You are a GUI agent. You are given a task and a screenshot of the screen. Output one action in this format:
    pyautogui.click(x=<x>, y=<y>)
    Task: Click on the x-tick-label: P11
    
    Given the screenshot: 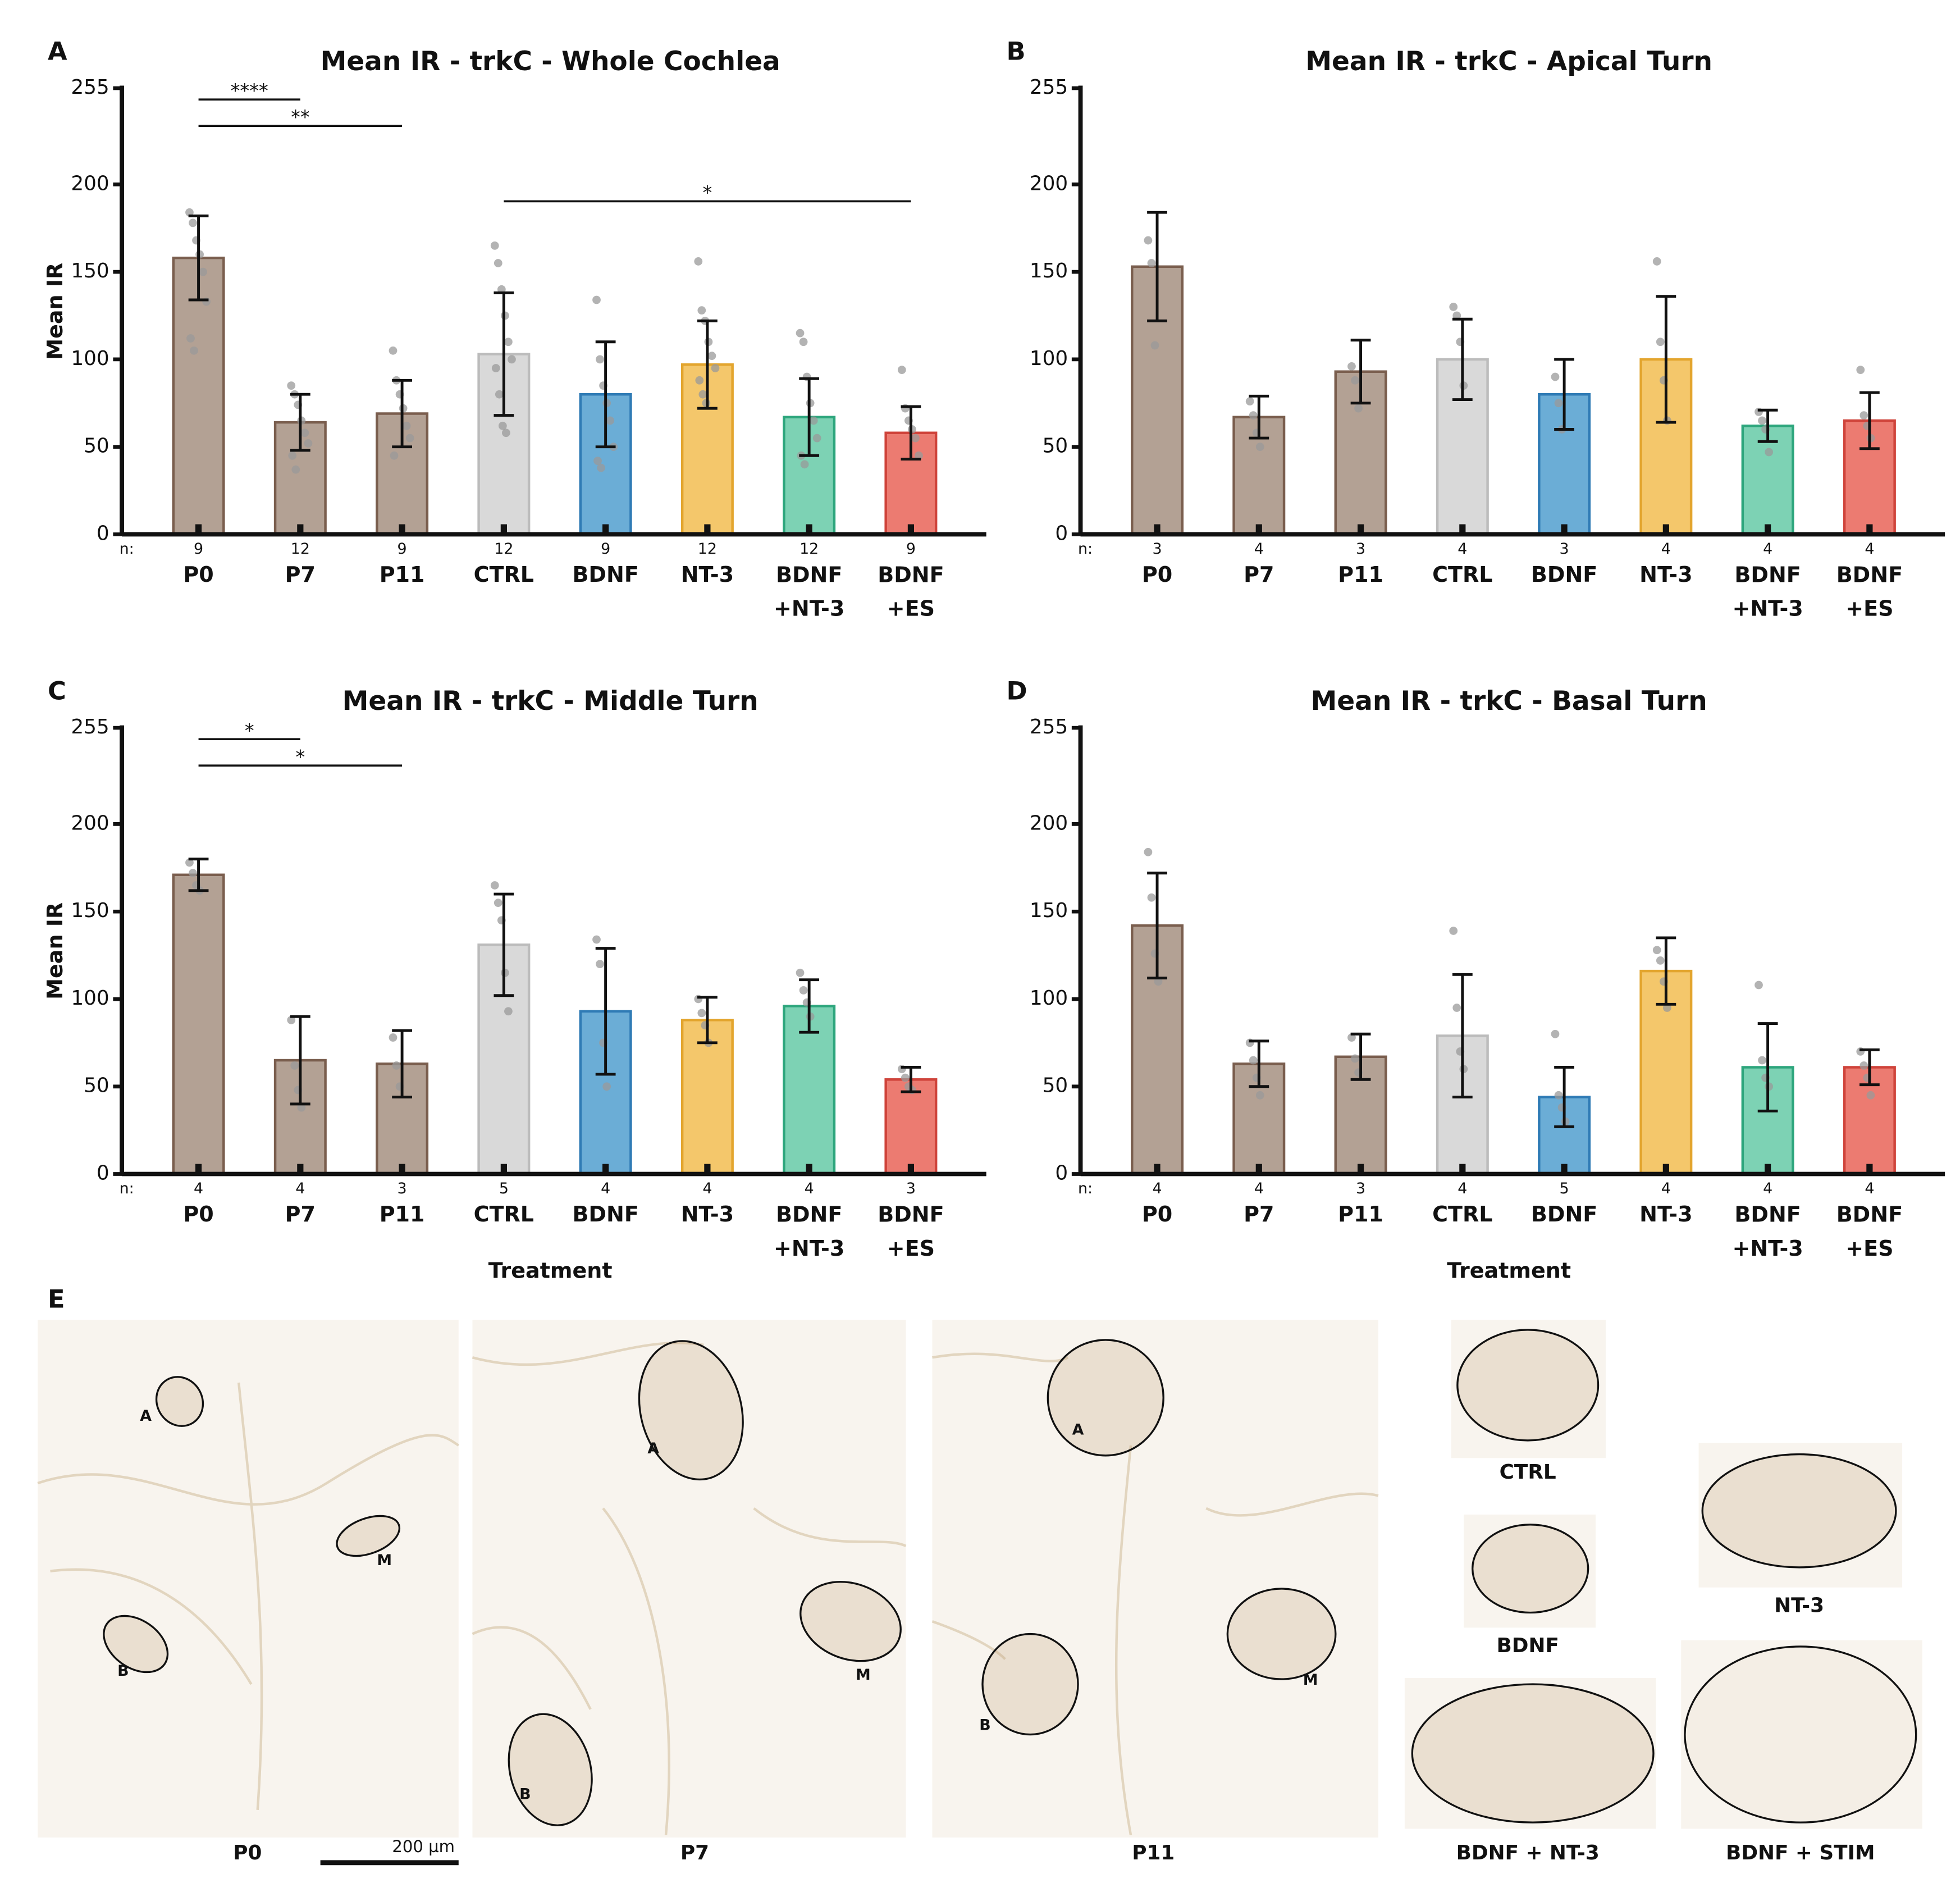 What is the action you would take?
    pyautogui.click(x=1360, y=1214)
    